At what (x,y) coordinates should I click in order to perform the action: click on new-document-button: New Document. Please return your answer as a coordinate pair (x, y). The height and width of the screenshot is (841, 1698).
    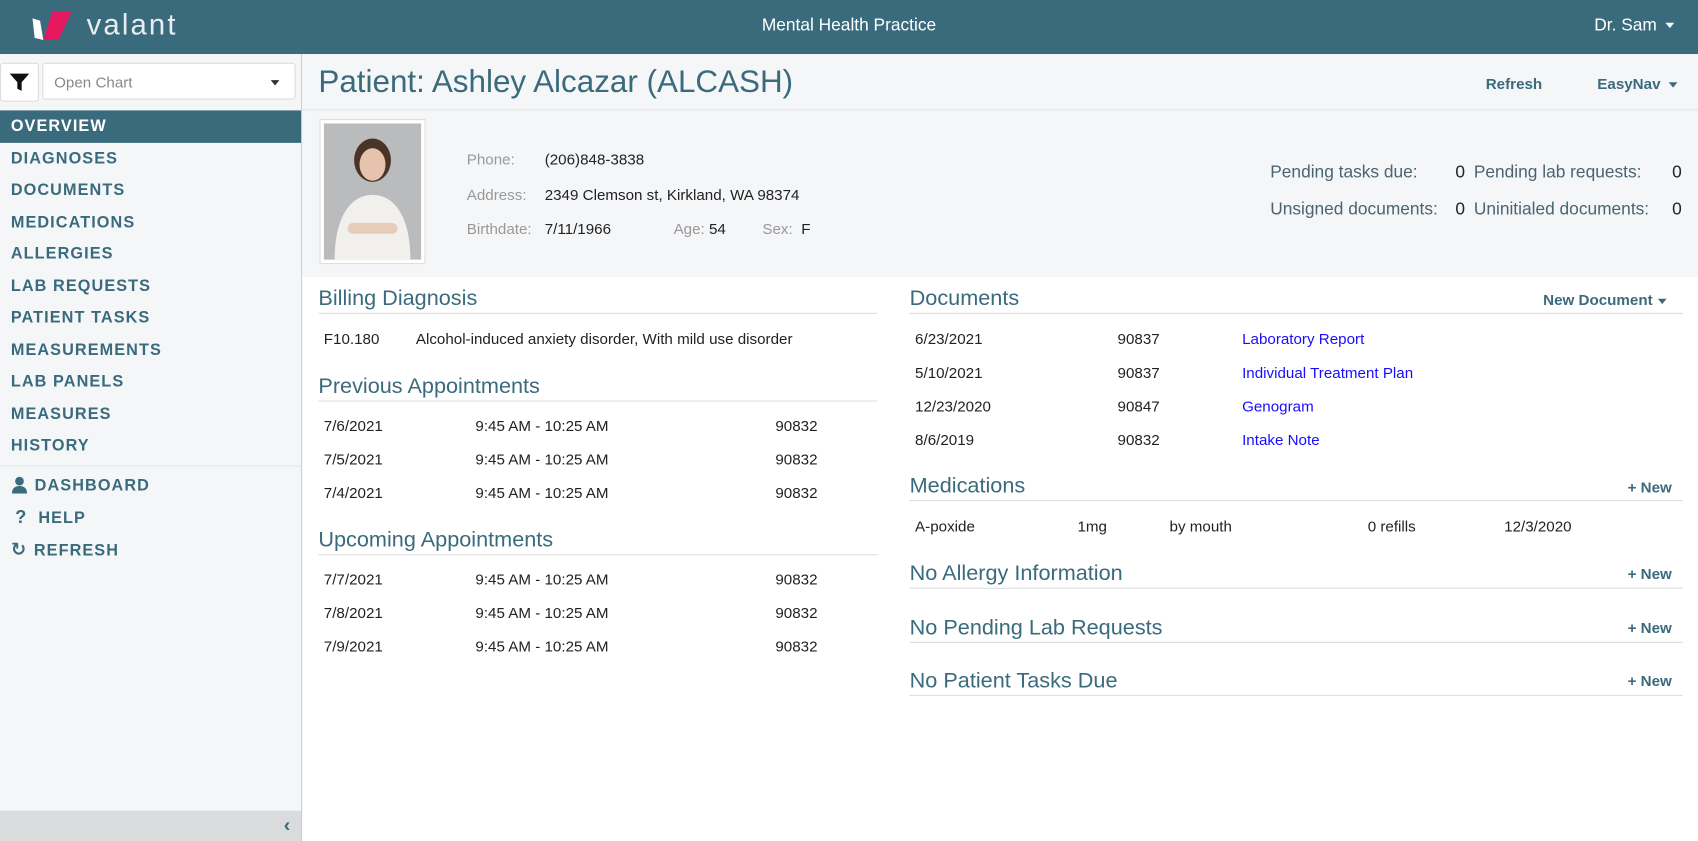
    Looking at the image, I should click on (1605, 299).